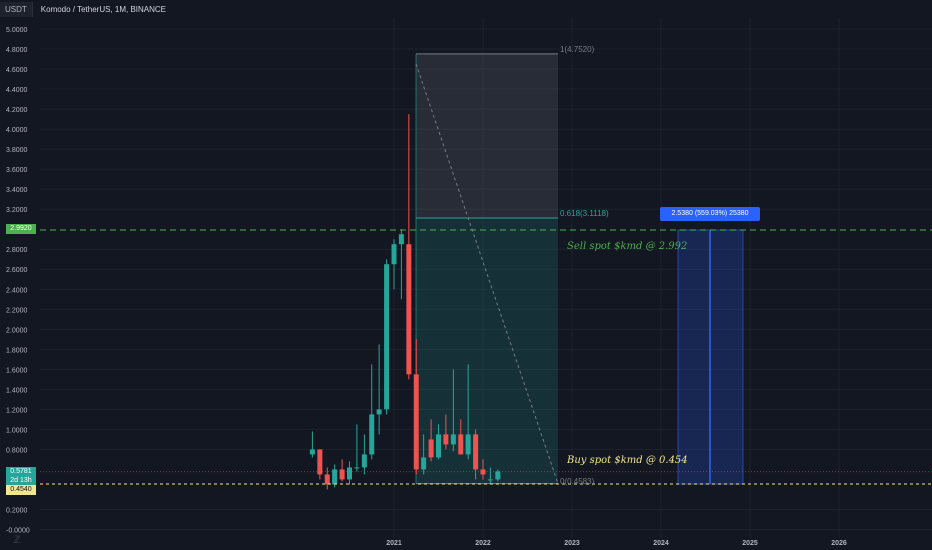 This screenshot has height=550, width=932. I want to click on candles-layer, so click(405, 302).